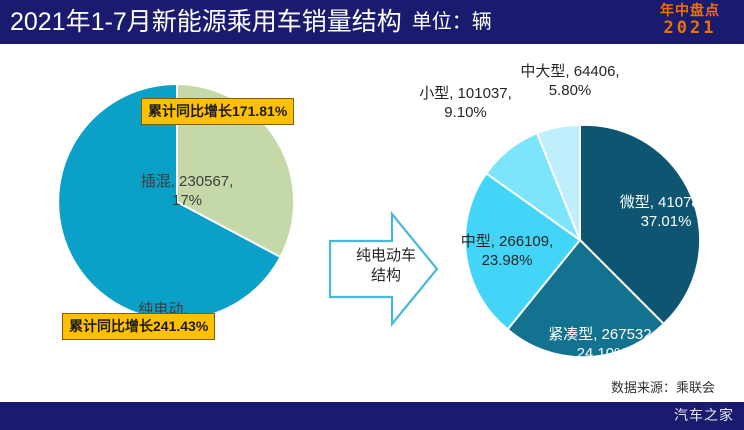  I want to click on campaign-logo: 年中盘点 2021, so click(690, 22).